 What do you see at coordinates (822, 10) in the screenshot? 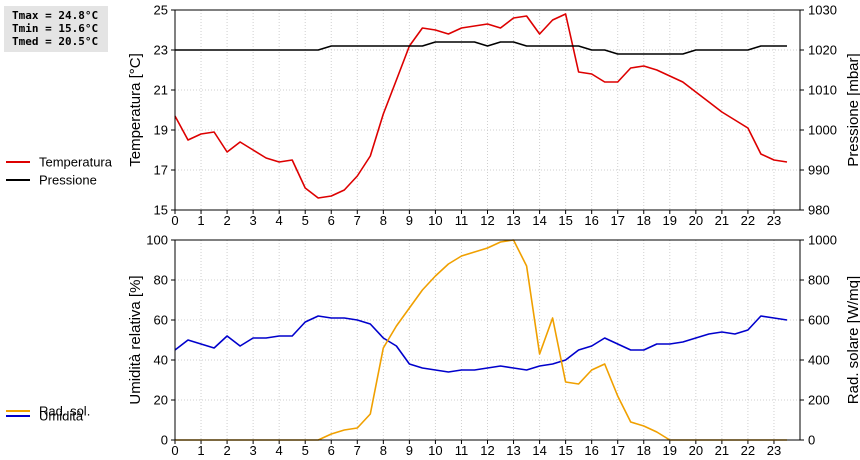
I see `panel1-y2tick-label: 1030` at bounding box center [822, 10].